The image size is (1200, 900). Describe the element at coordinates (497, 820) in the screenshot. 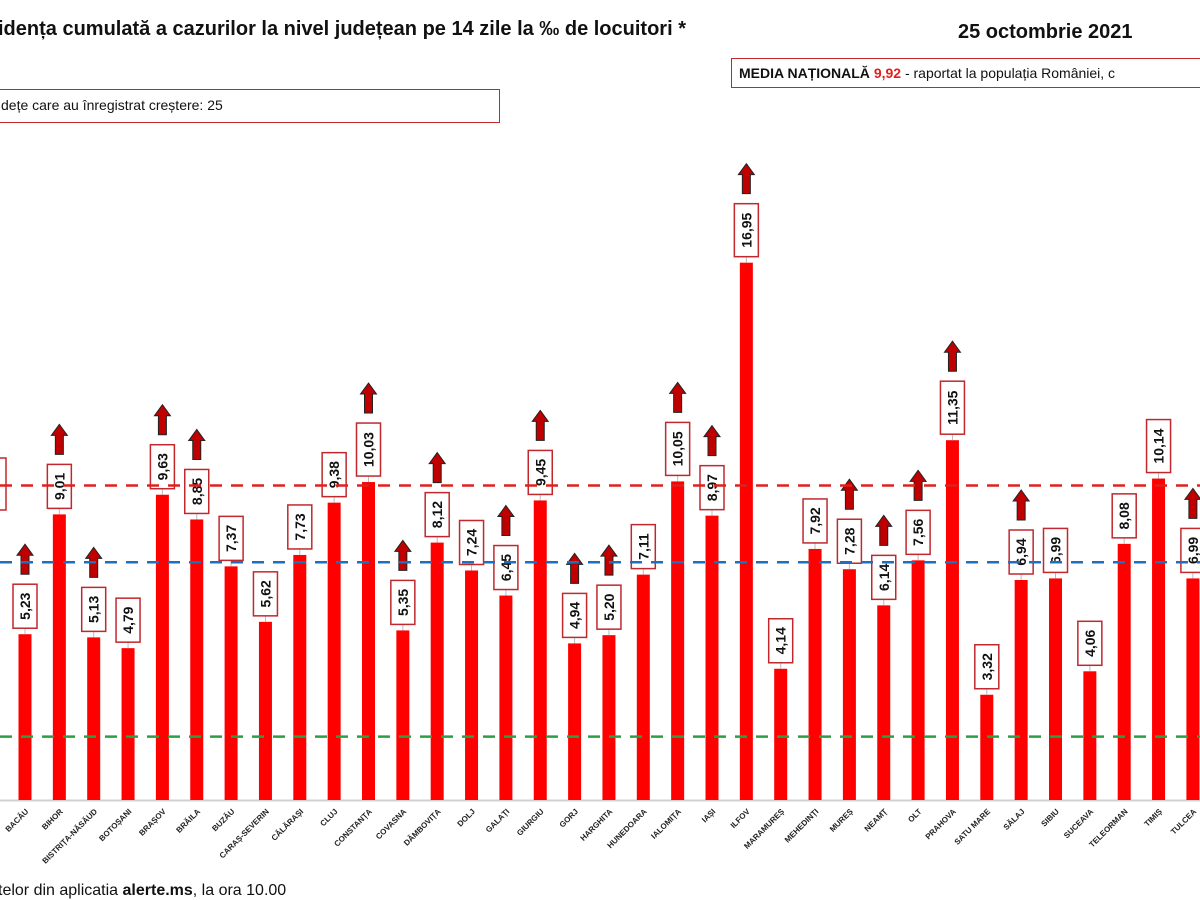

I see `category-label: GALAȚI` at that location.